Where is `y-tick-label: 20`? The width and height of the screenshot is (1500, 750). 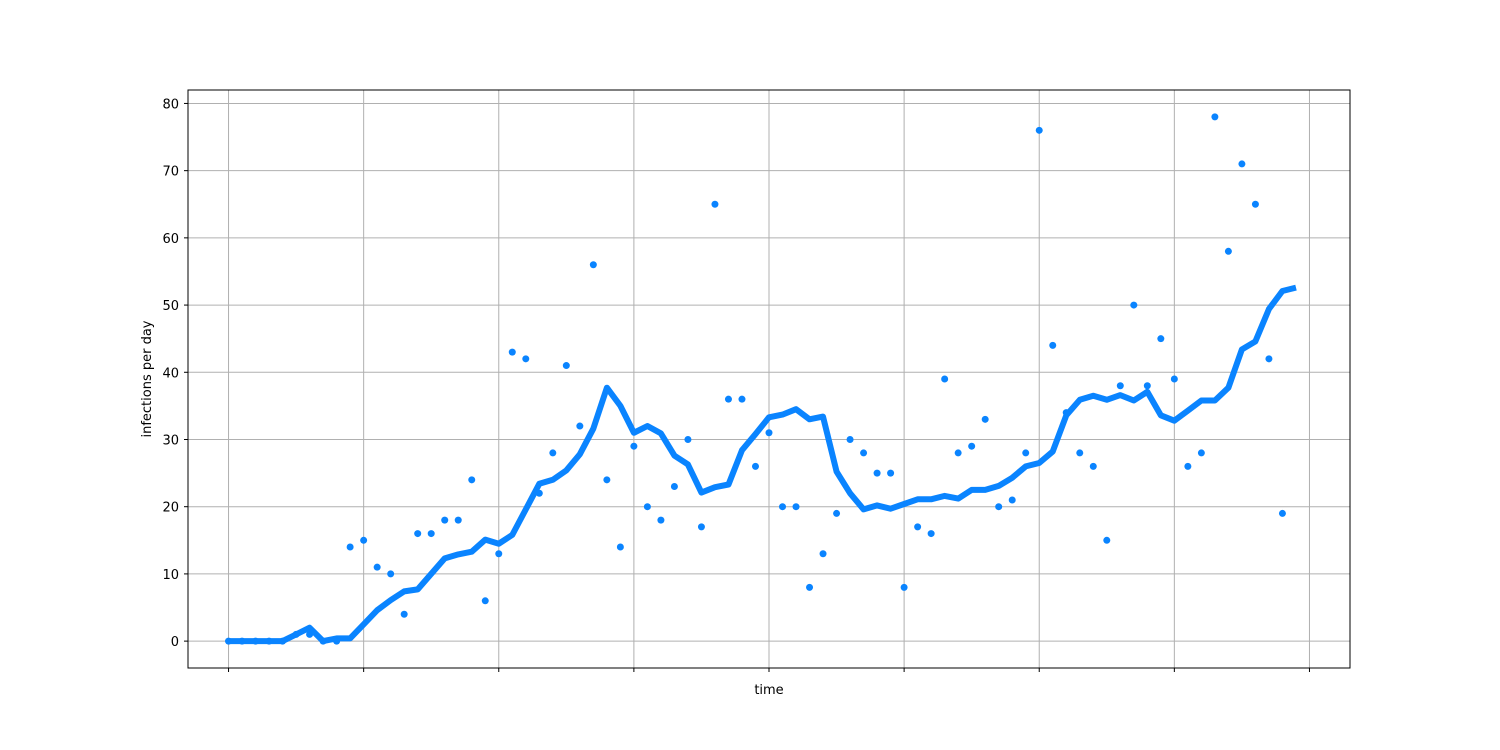 y-tick-label: 20 is located at coordinates (170, 508).